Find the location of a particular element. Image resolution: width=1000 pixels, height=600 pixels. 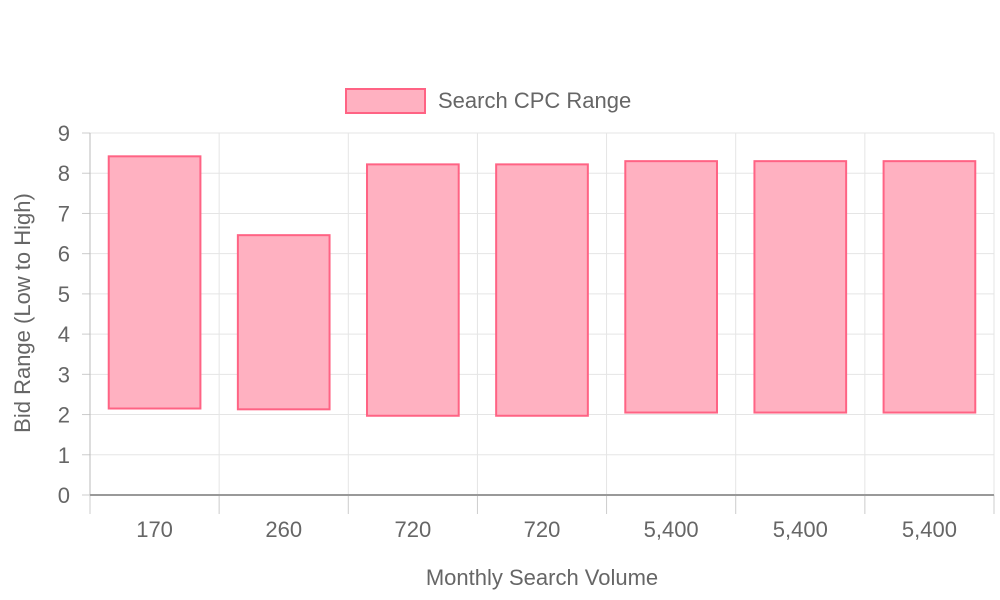

legend-label: Search CPC Range is located at coordinates (534, 100).